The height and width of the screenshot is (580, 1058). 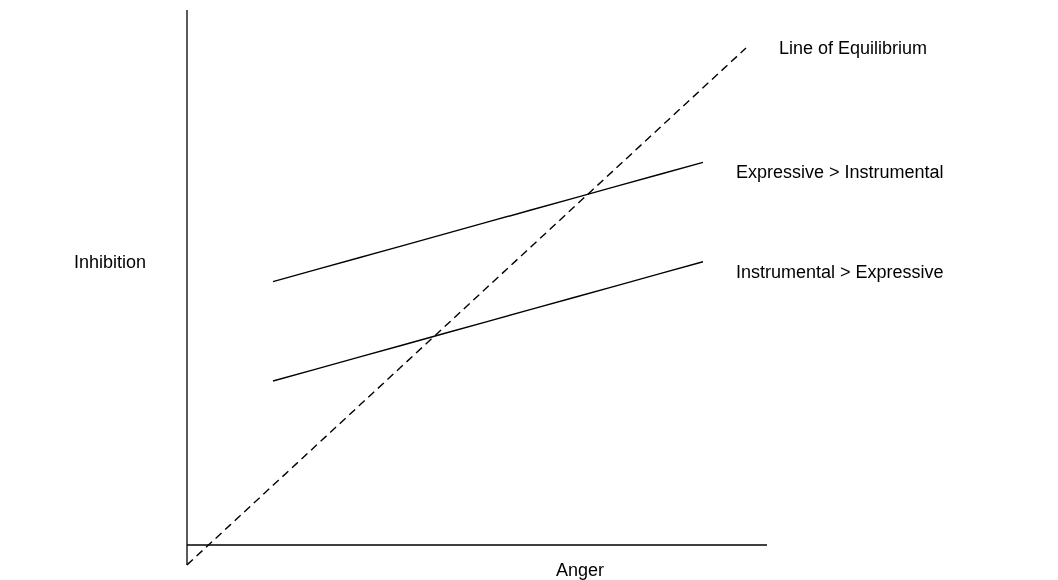 What do you see at coordinates (853, 48) in the screenshot?
I see `series-label: Line of Equilibrium` at bounding box center [853, 48].